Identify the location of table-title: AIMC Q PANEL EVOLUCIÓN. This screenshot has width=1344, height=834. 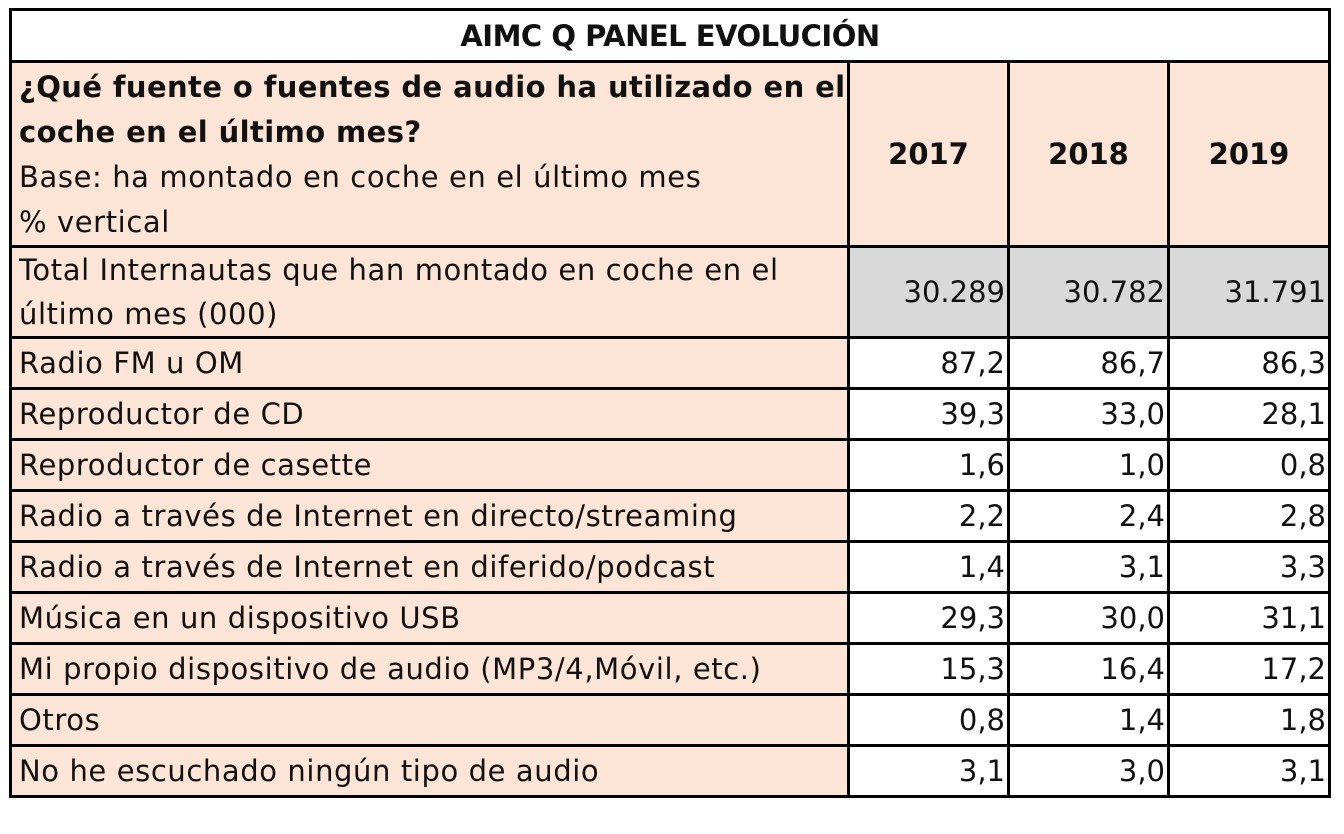
(670, 35).